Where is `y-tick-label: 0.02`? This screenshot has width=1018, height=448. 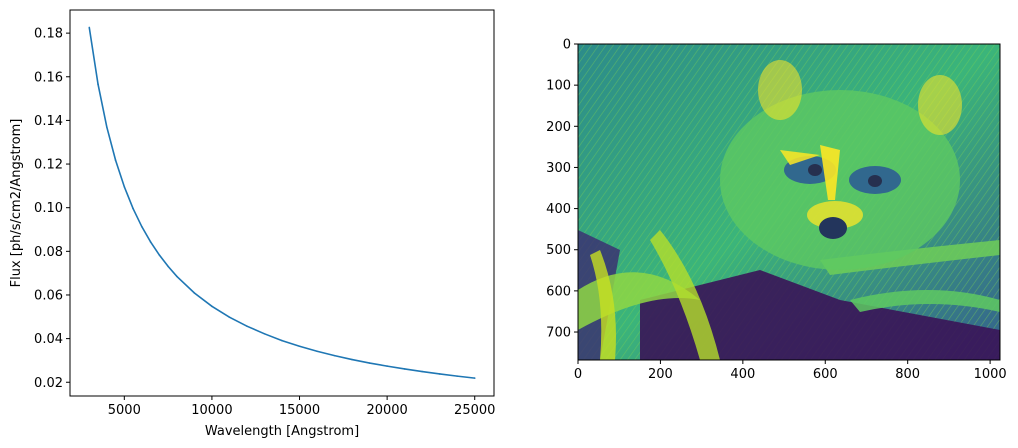 y-tick-label: 0.02 is located at coordinates (48, 383).